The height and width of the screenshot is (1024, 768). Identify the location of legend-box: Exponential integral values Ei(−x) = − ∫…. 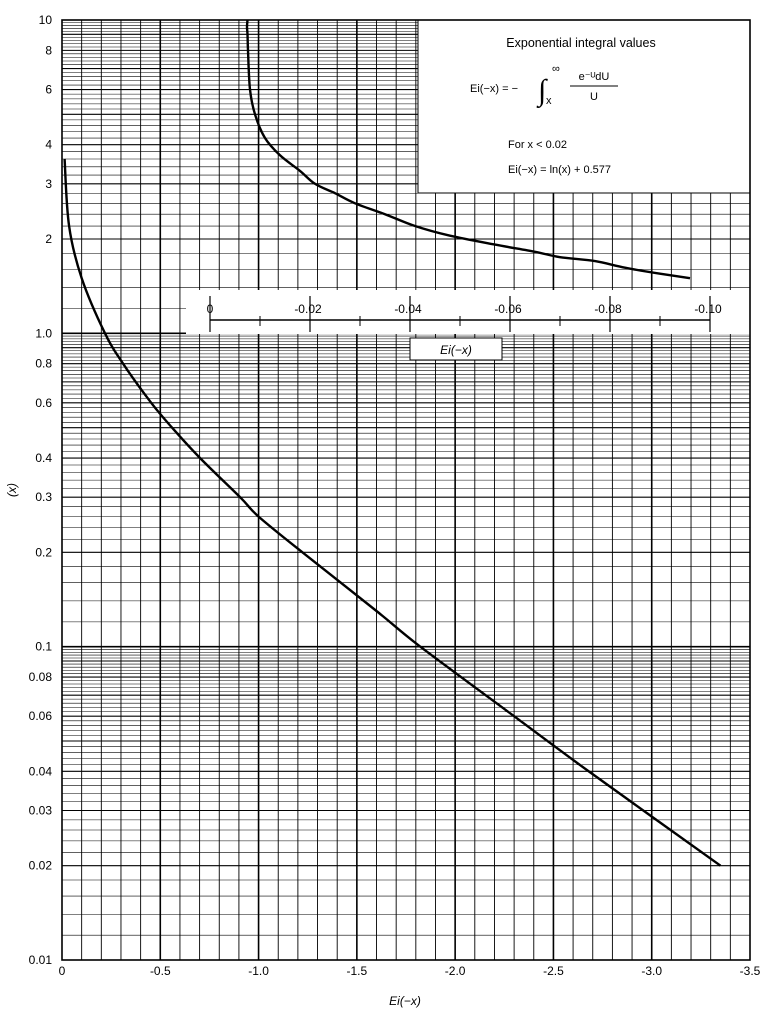
(584, 106).